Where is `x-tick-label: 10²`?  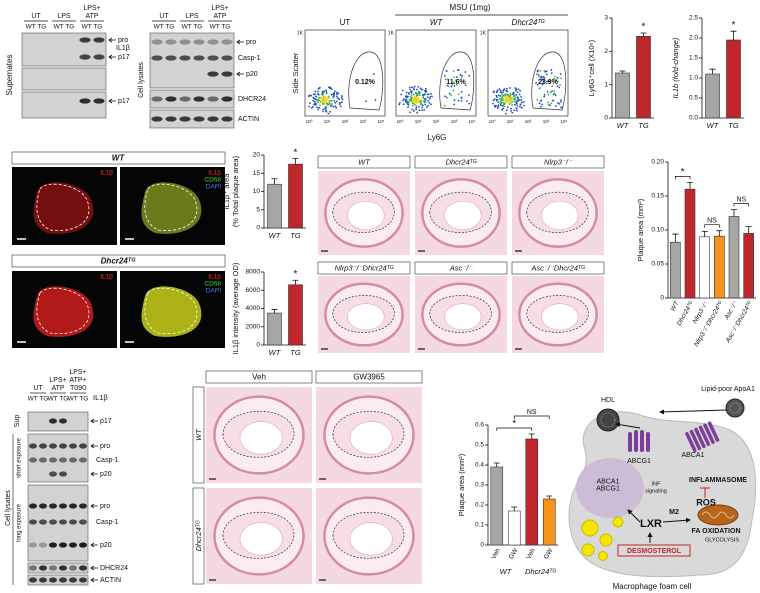 x-tick-label: 10² is located at coordinates (436, 121).